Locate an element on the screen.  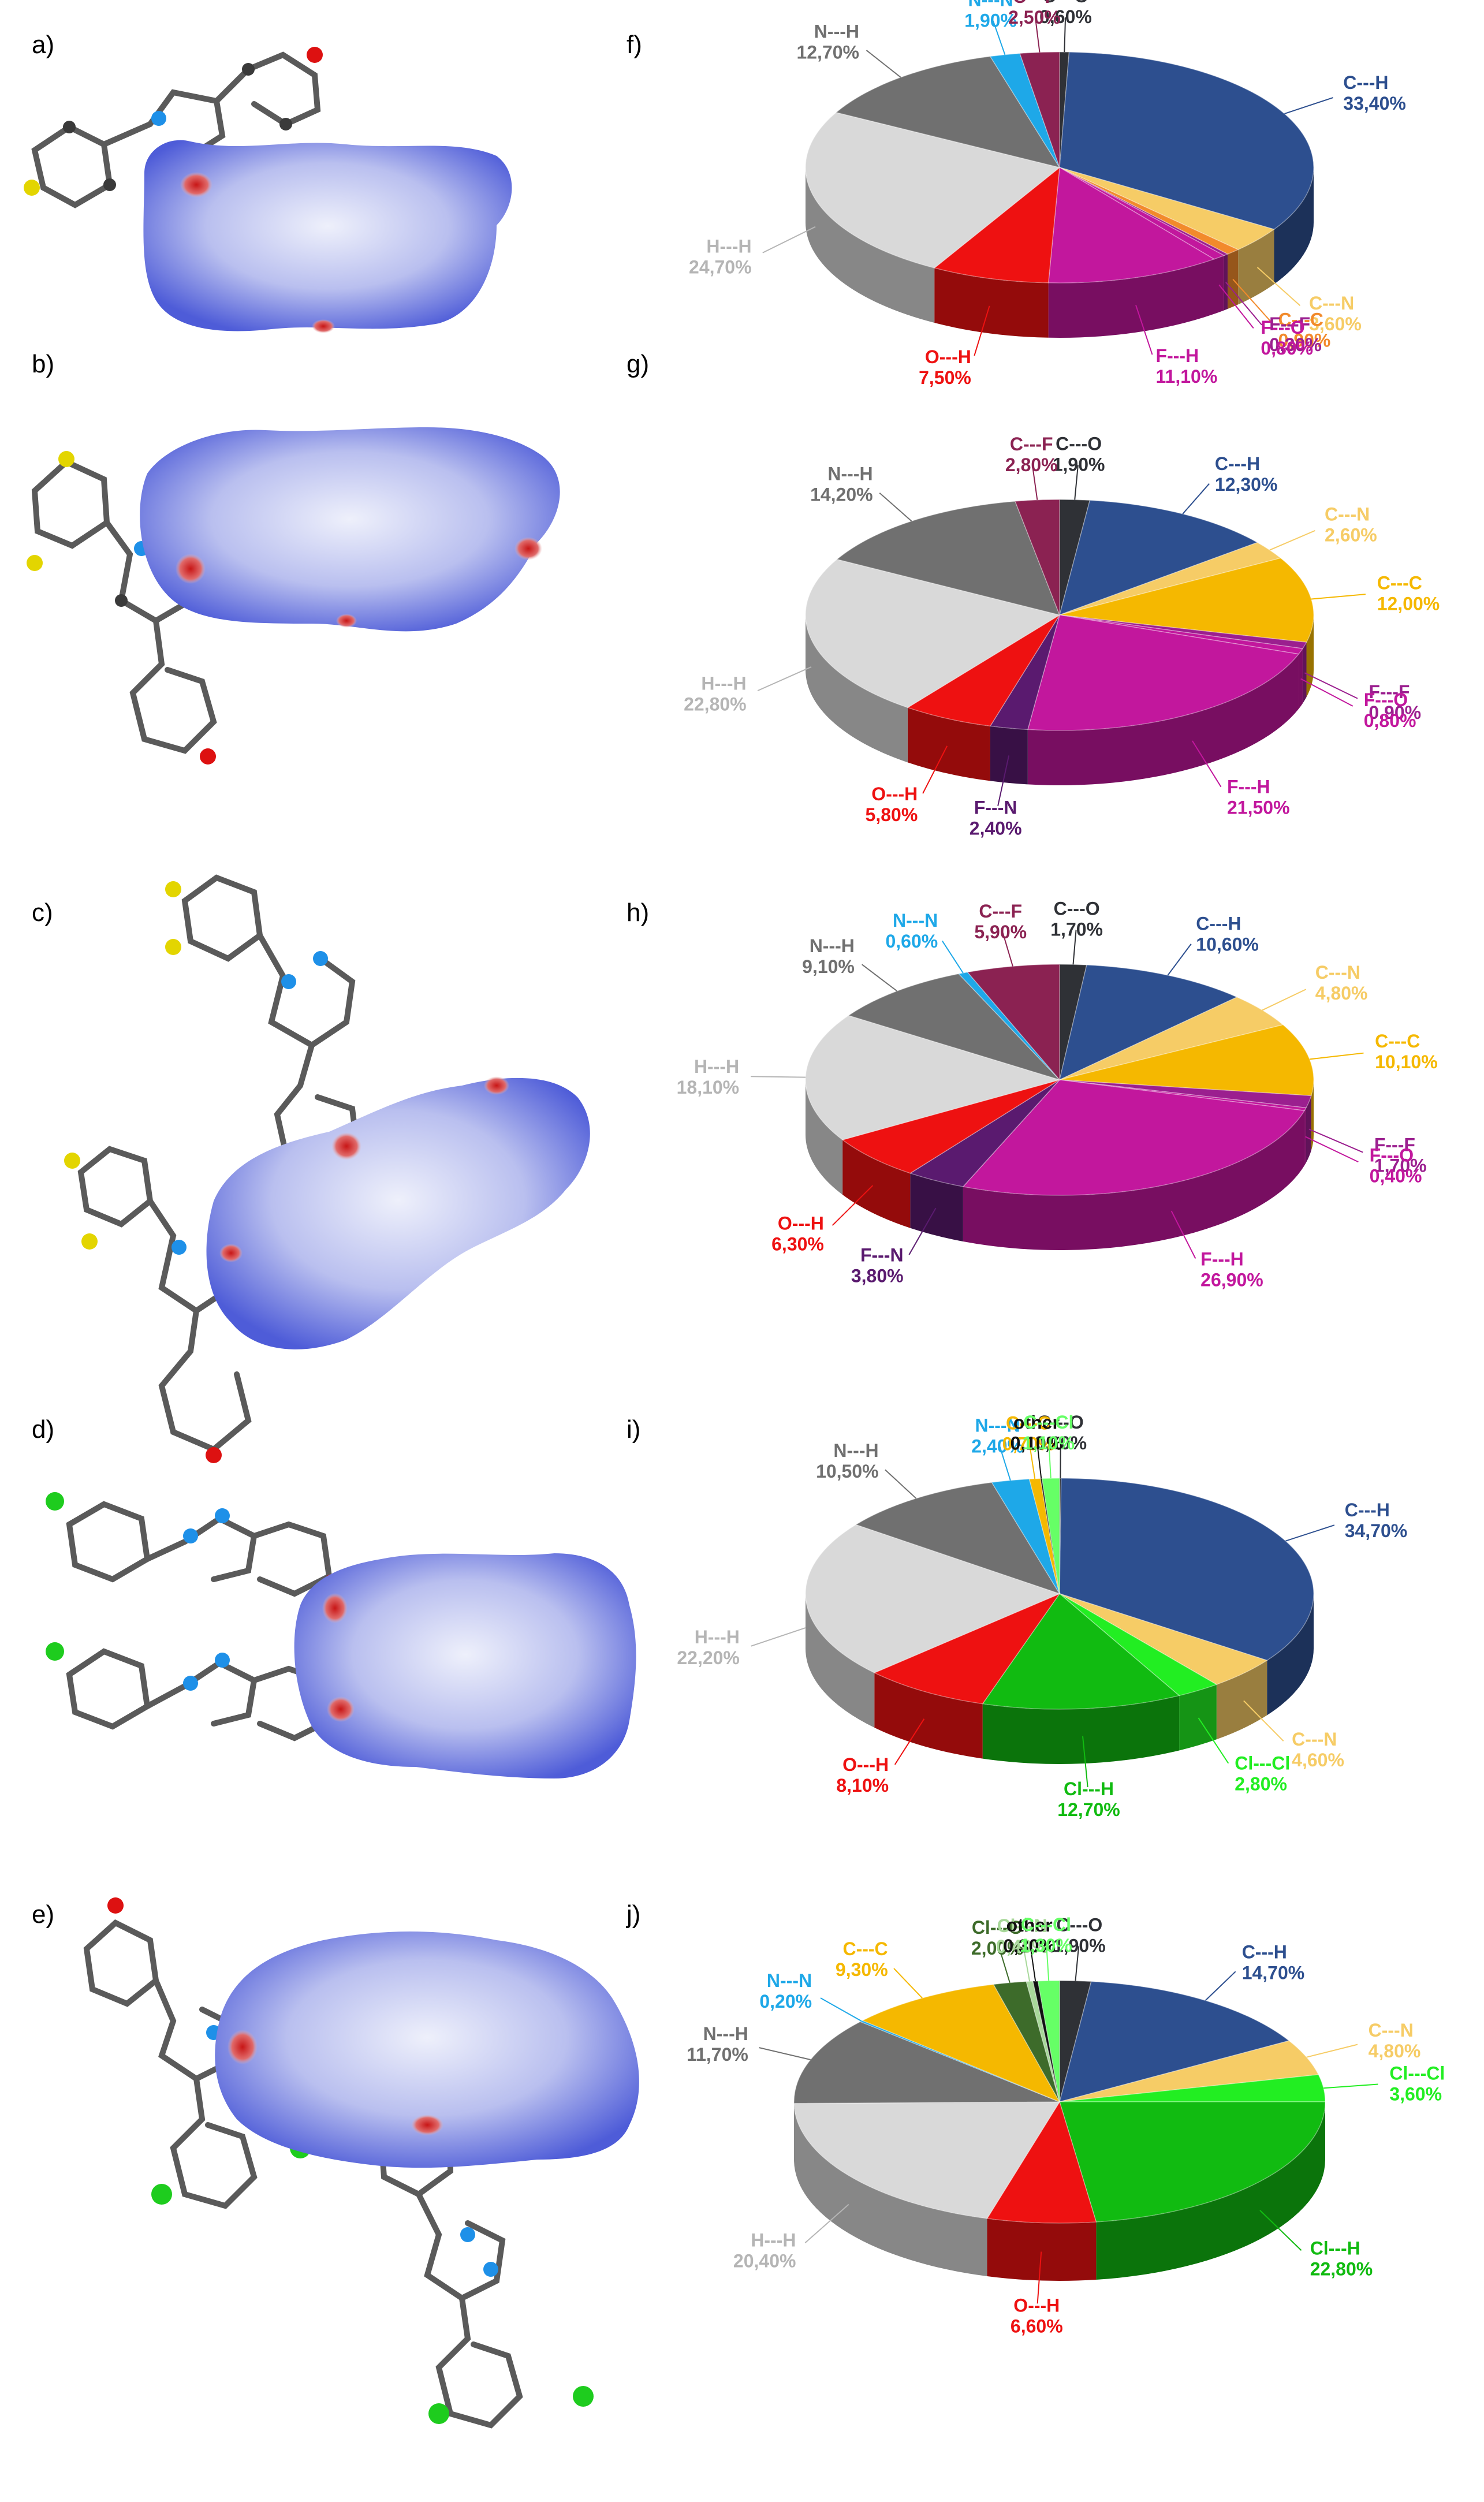
leader-line-h-h is located at coordinates (778, 1077).